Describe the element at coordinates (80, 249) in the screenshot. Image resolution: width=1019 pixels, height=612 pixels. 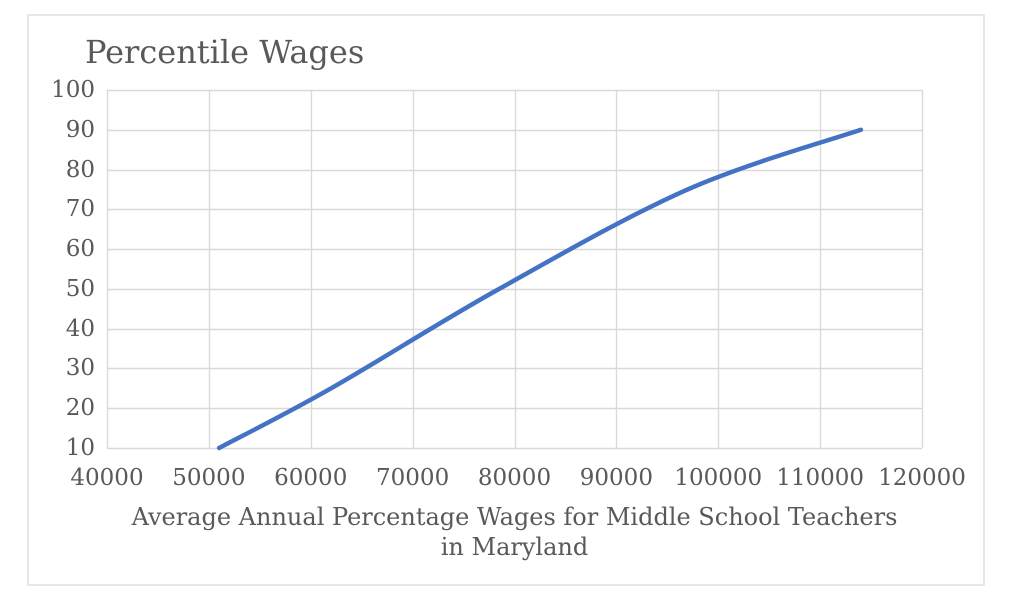
I see `y-tick-label: 60` at that location.